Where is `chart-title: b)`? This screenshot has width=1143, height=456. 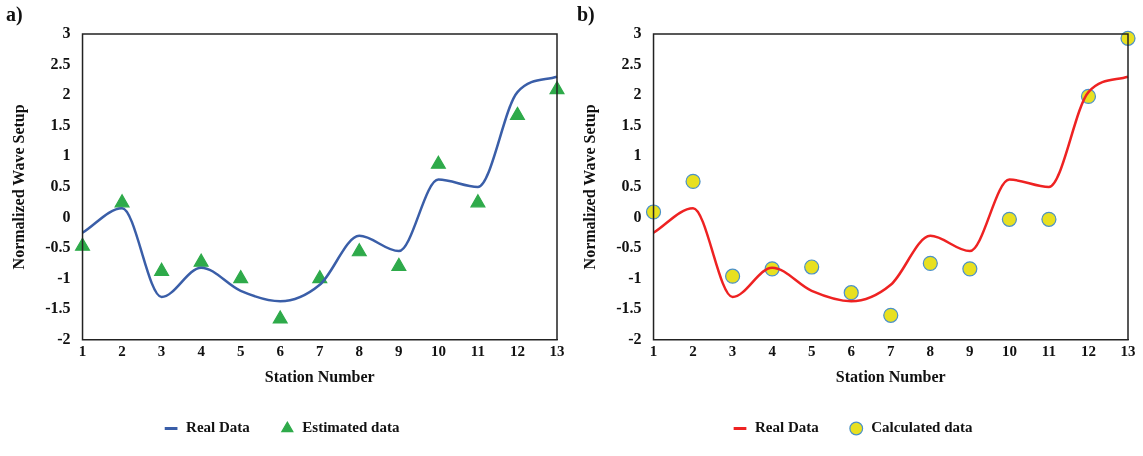
chart-title: b) is located at coordinates (586, 15).